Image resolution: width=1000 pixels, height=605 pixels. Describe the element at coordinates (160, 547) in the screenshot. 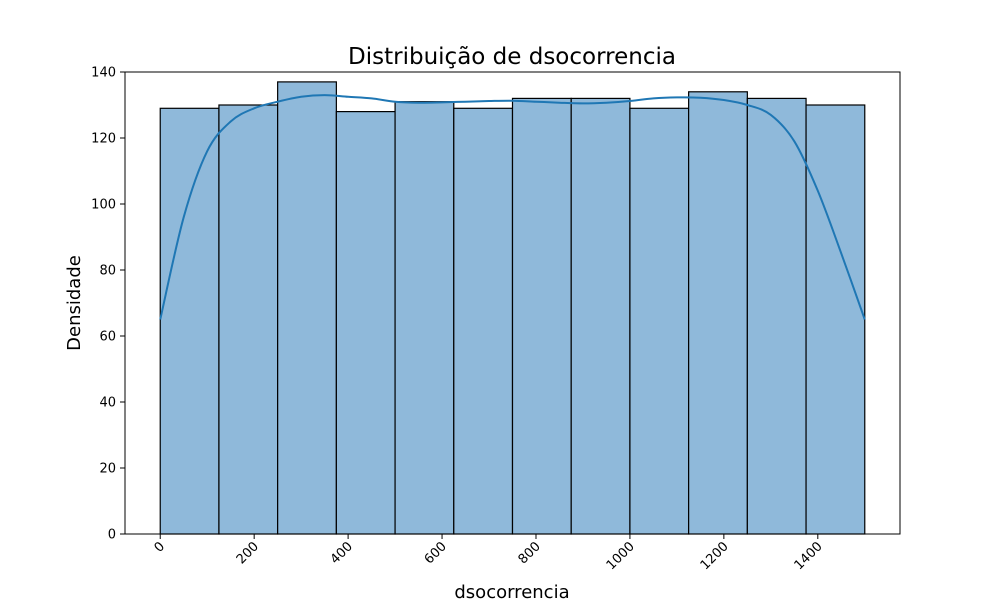

I see `x-tick-label-0: 0` at that location.